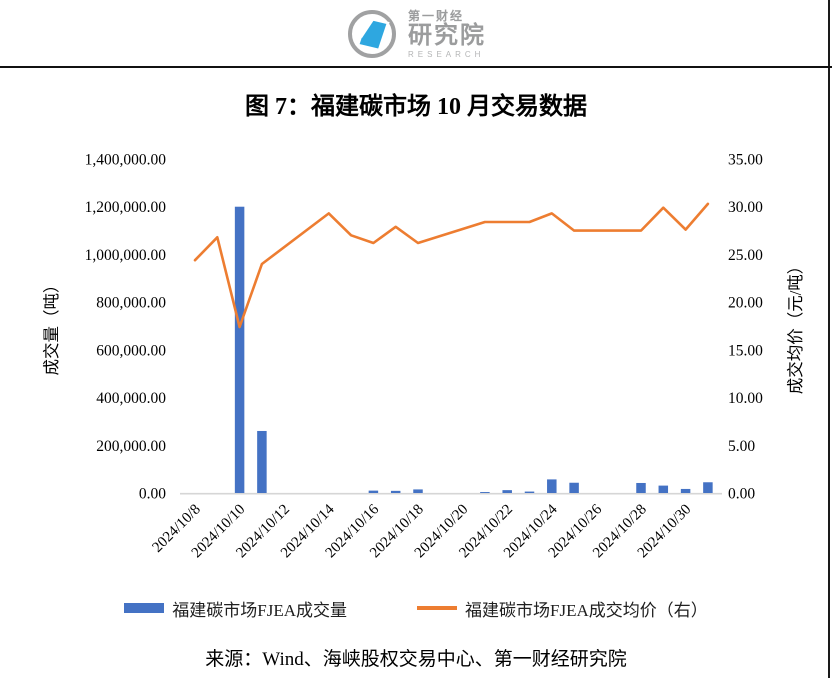 Image resolution: width=832 pixels, height=678 pixels. Describe the element at coordinates (795, 326) in the screenshot. I see `y-right-axis-title: 成交均价（元/吨）` at that location.